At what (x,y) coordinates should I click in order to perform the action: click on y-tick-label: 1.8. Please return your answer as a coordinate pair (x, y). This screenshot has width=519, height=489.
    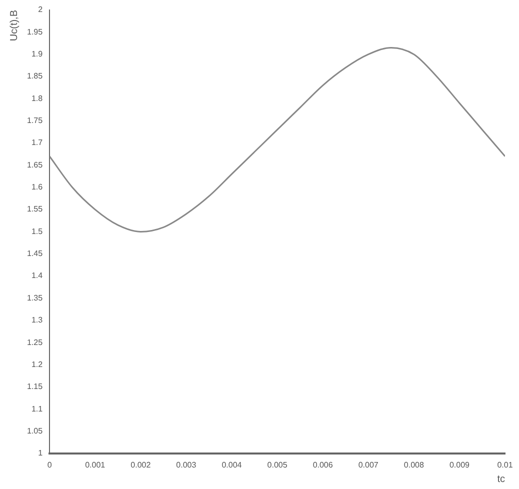
    Looking at the image, I should click on (37, 98).